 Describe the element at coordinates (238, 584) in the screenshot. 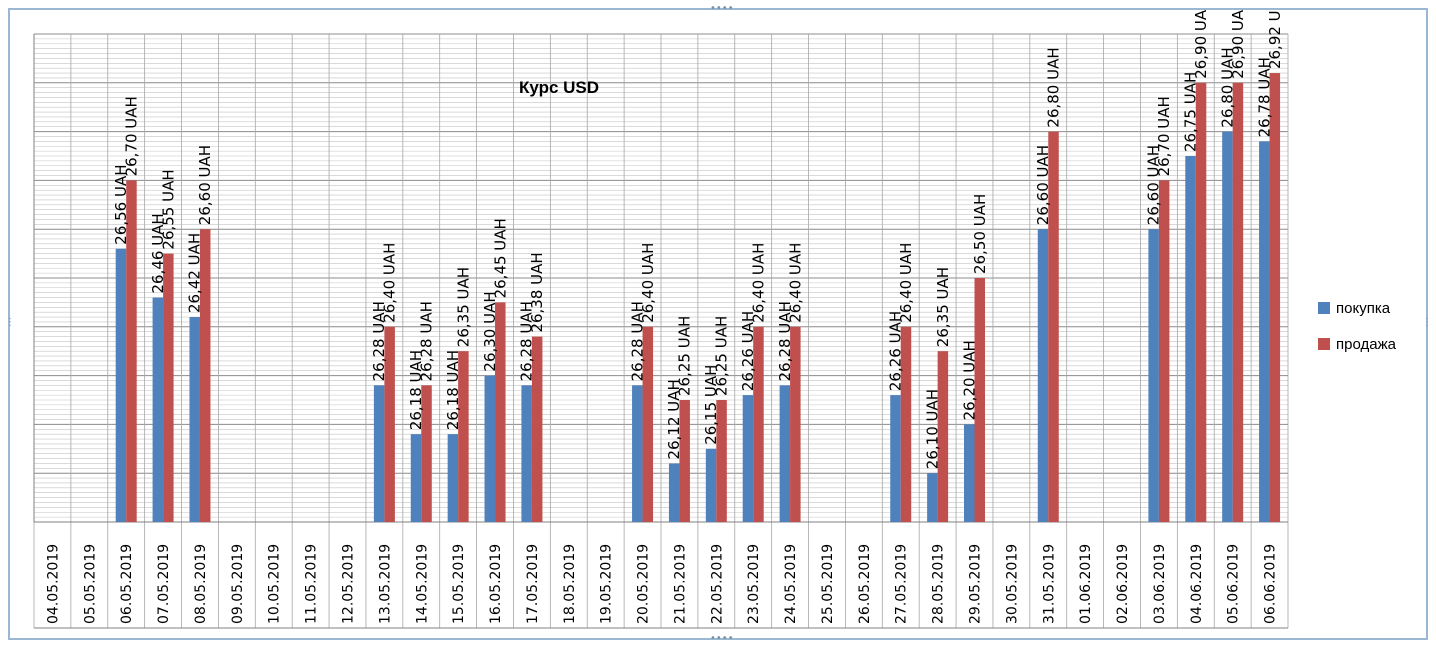

I see `x-tick-label: 09.05.2019` at that location.